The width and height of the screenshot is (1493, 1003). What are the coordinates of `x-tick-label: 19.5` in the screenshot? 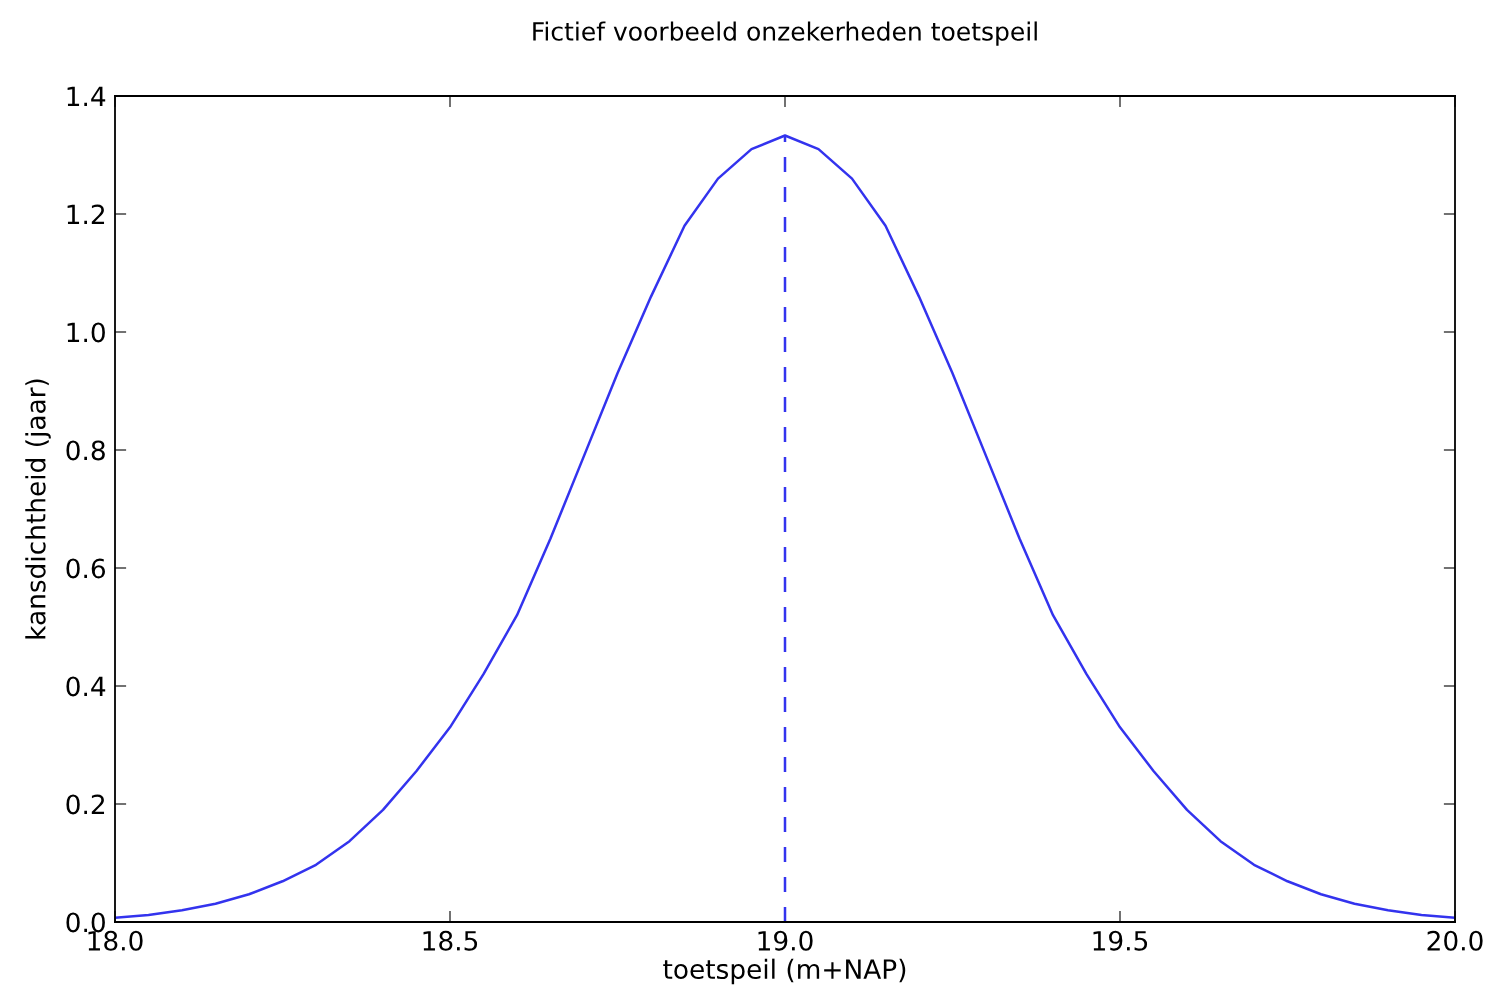 It's located at (1120, 940).